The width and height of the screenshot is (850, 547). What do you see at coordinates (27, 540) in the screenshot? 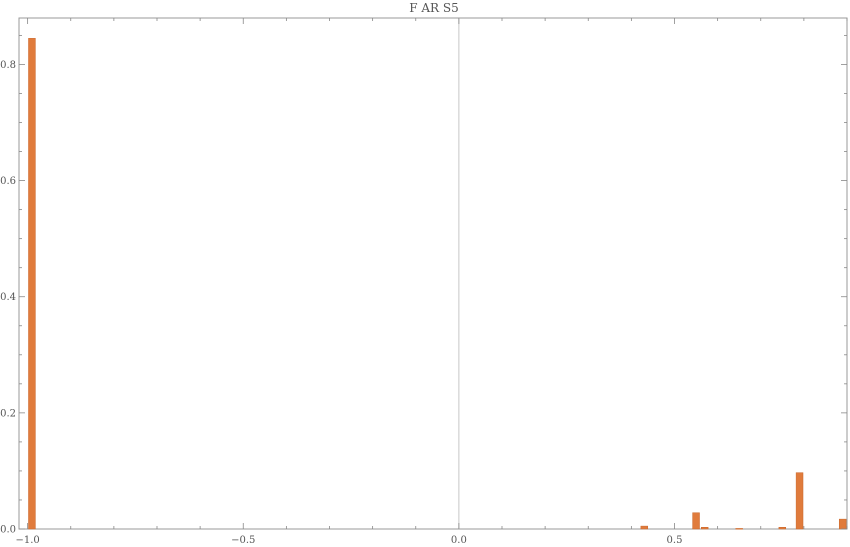
I see `x-tick-label: −1.0` at bounding box center [27, 540].